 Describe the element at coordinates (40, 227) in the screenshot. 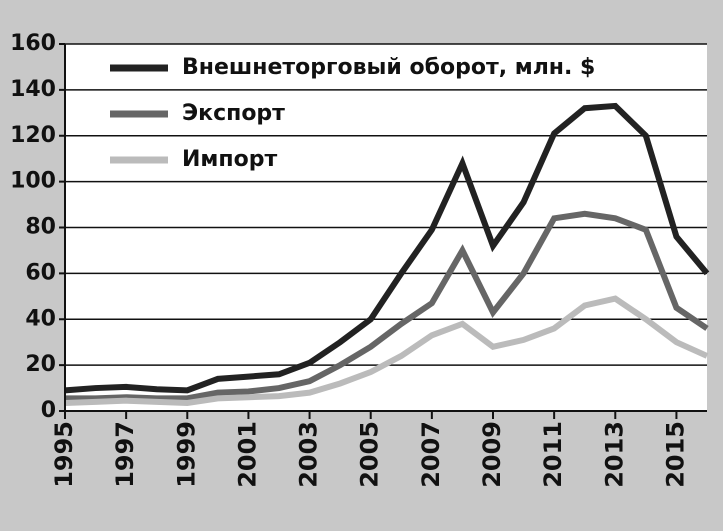

I see `y-tick-label: 80` at that location.